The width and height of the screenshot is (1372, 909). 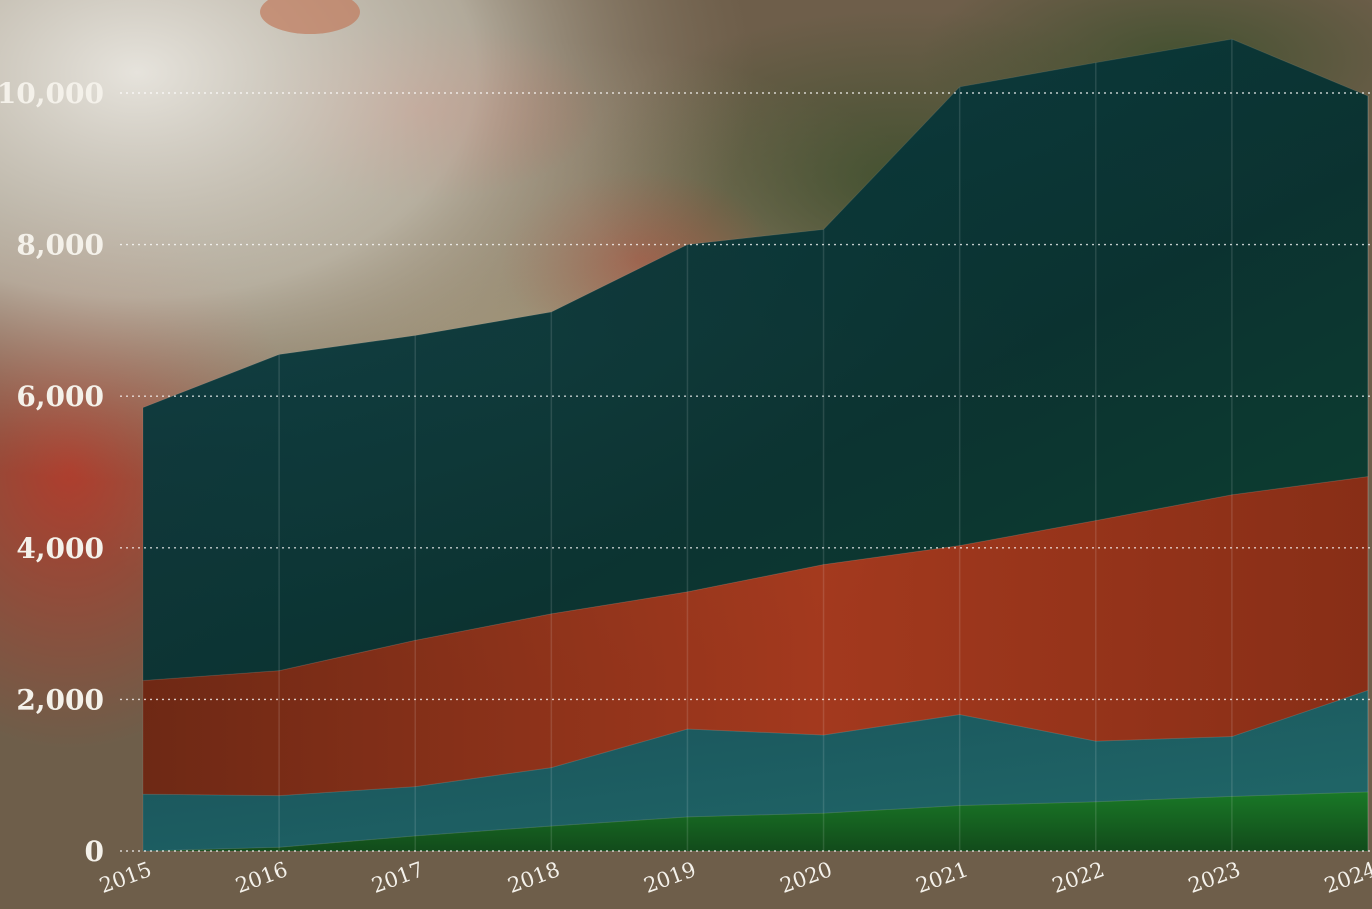 What do you see at coordinates (94, 851) in the screenshot?
I see `y-tick-label: 0` at bounding box center [94, 851].